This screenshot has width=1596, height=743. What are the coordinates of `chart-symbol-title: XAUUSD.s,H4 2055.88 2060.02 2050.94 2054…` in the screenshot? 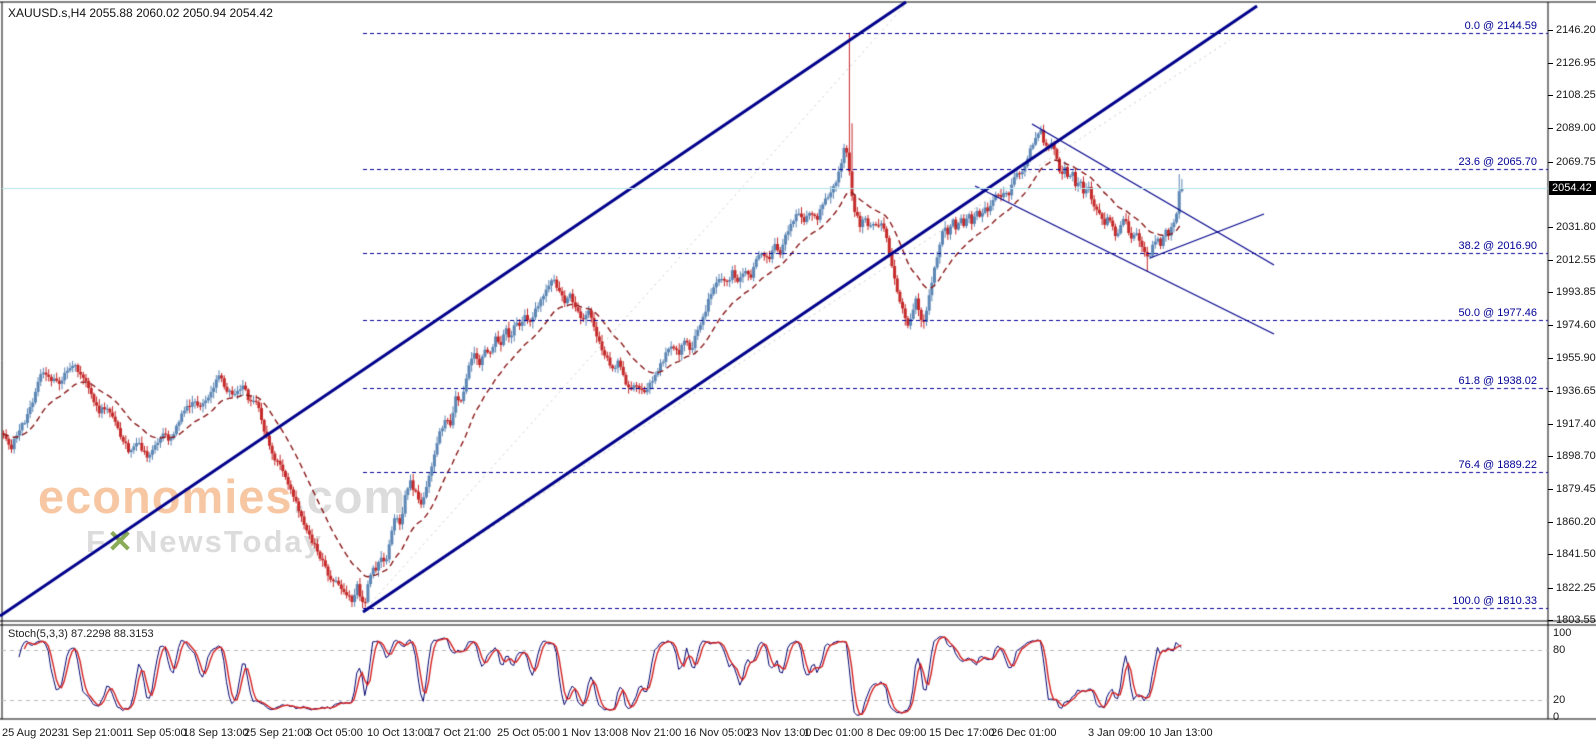 It's located at (140, 13).